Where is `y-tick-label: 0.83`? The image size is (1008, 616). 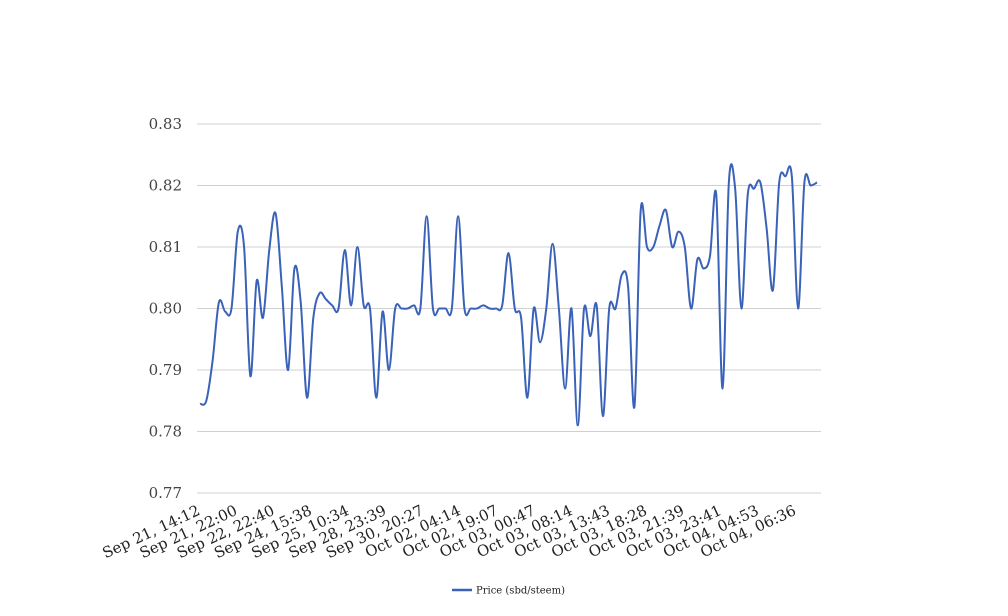
y-tick-label: 0.83 is located at coordinates (165, 124).